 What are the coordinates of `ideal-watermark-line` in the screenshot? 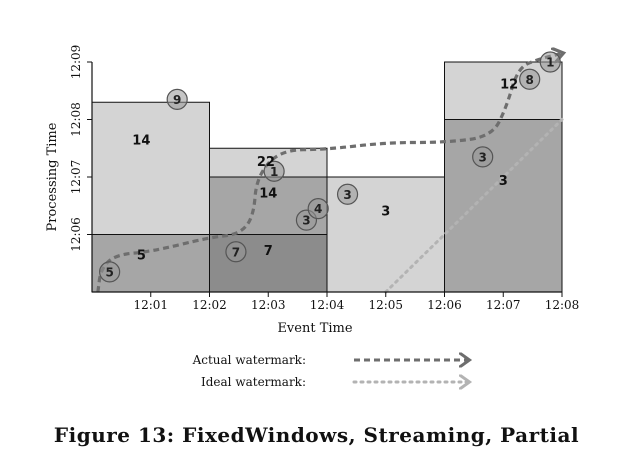 It's located at (474, 206).